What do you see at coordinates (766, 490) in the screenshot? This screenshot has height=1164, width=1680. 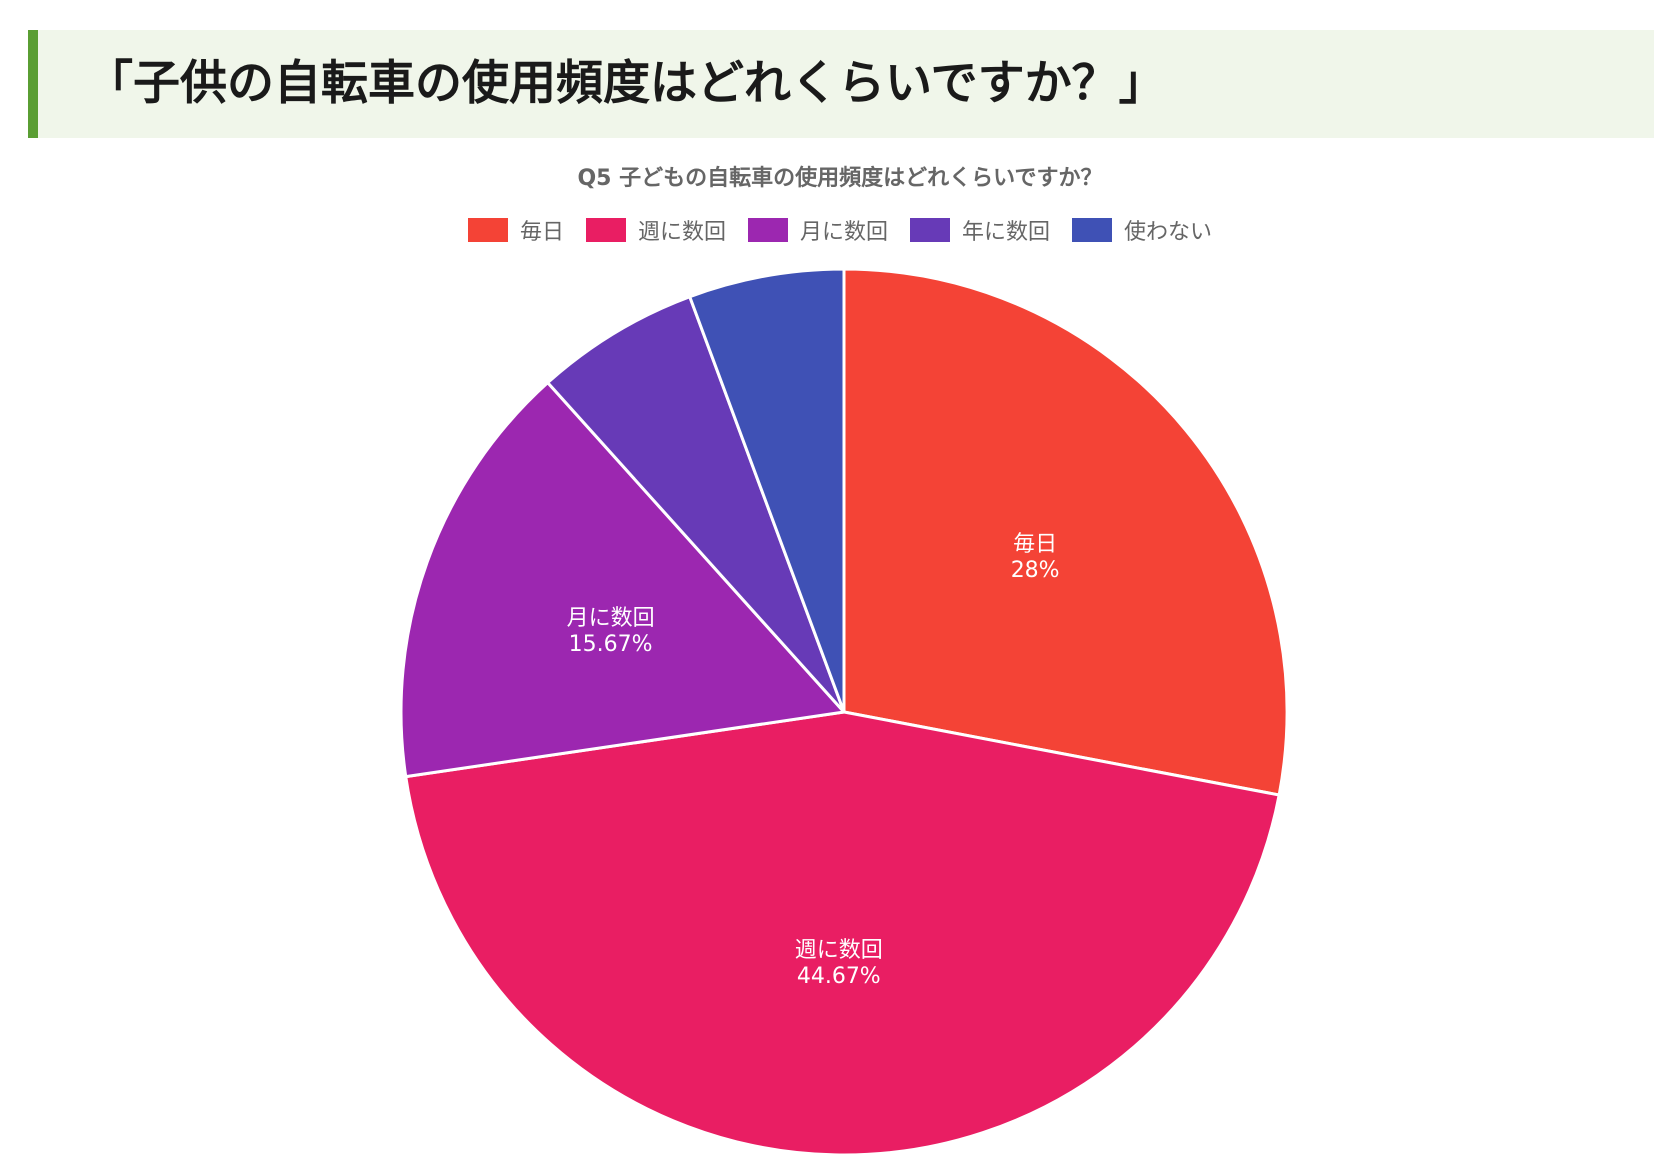 I see `pie-slice-never` at bounding box center [766, 490].